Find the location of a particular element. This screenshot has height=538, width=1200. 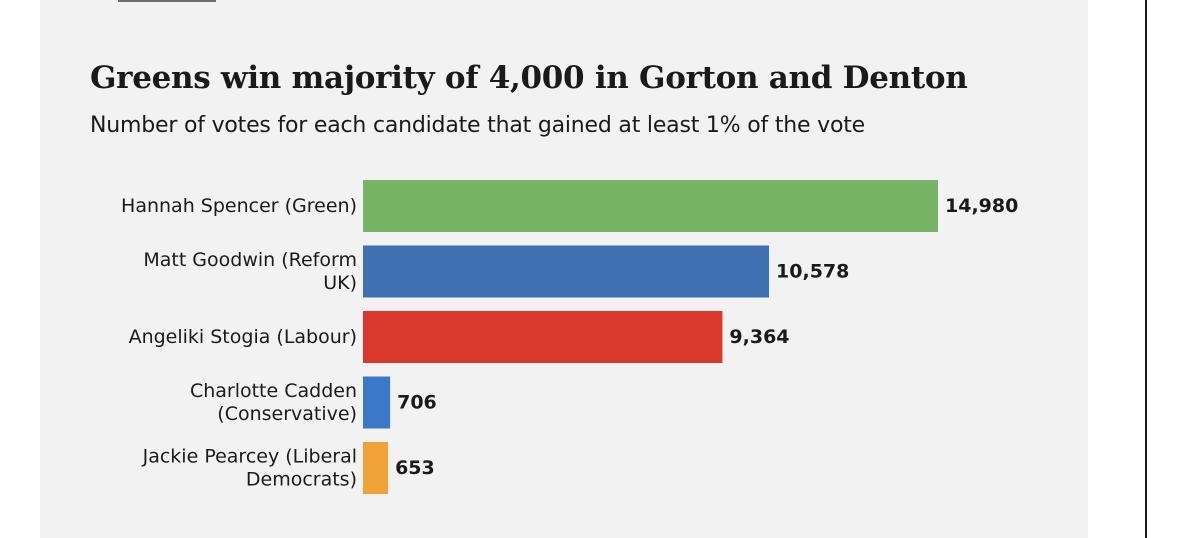

category-label-2: Angeliki Stogia (Labour) is located at coordinates (243, 337).